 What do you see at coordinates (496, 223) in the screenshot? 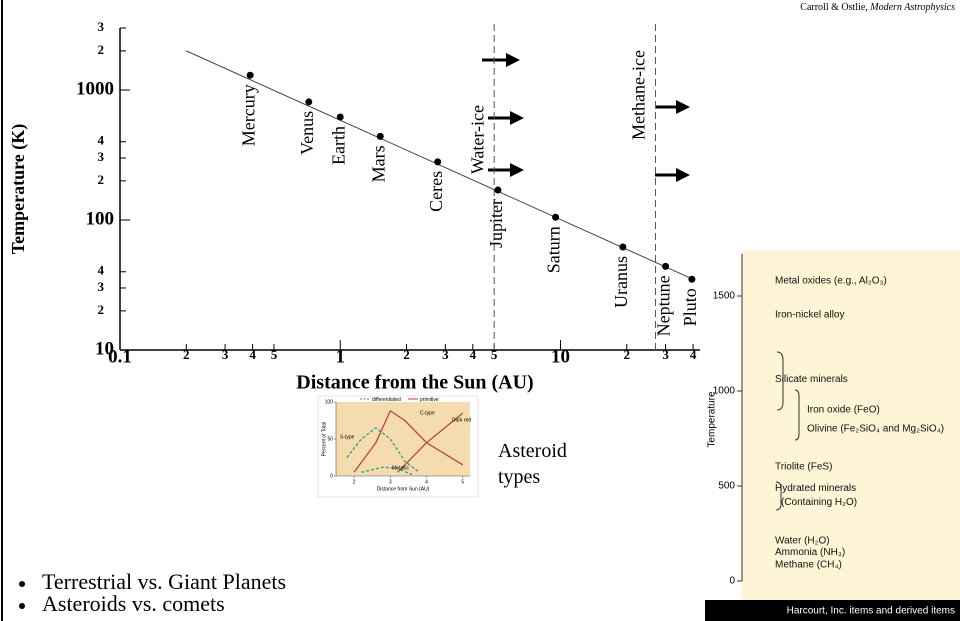
I see `planet-label: Jupiter` at bounding box center [496, 223].